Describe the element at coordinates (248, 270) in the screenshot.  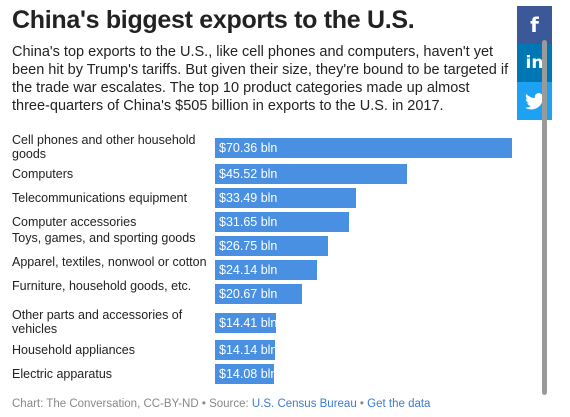
I see `bar-value-label: $24.14 bln` at that location.